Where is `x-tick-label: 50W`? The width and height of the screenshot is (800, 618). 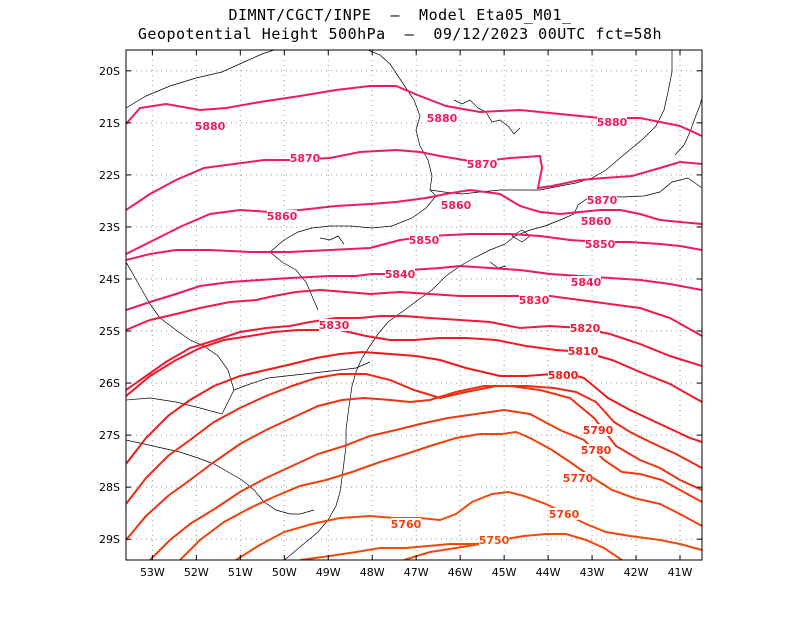 x-tick-label: 50W is located at coordinates (284, 572).